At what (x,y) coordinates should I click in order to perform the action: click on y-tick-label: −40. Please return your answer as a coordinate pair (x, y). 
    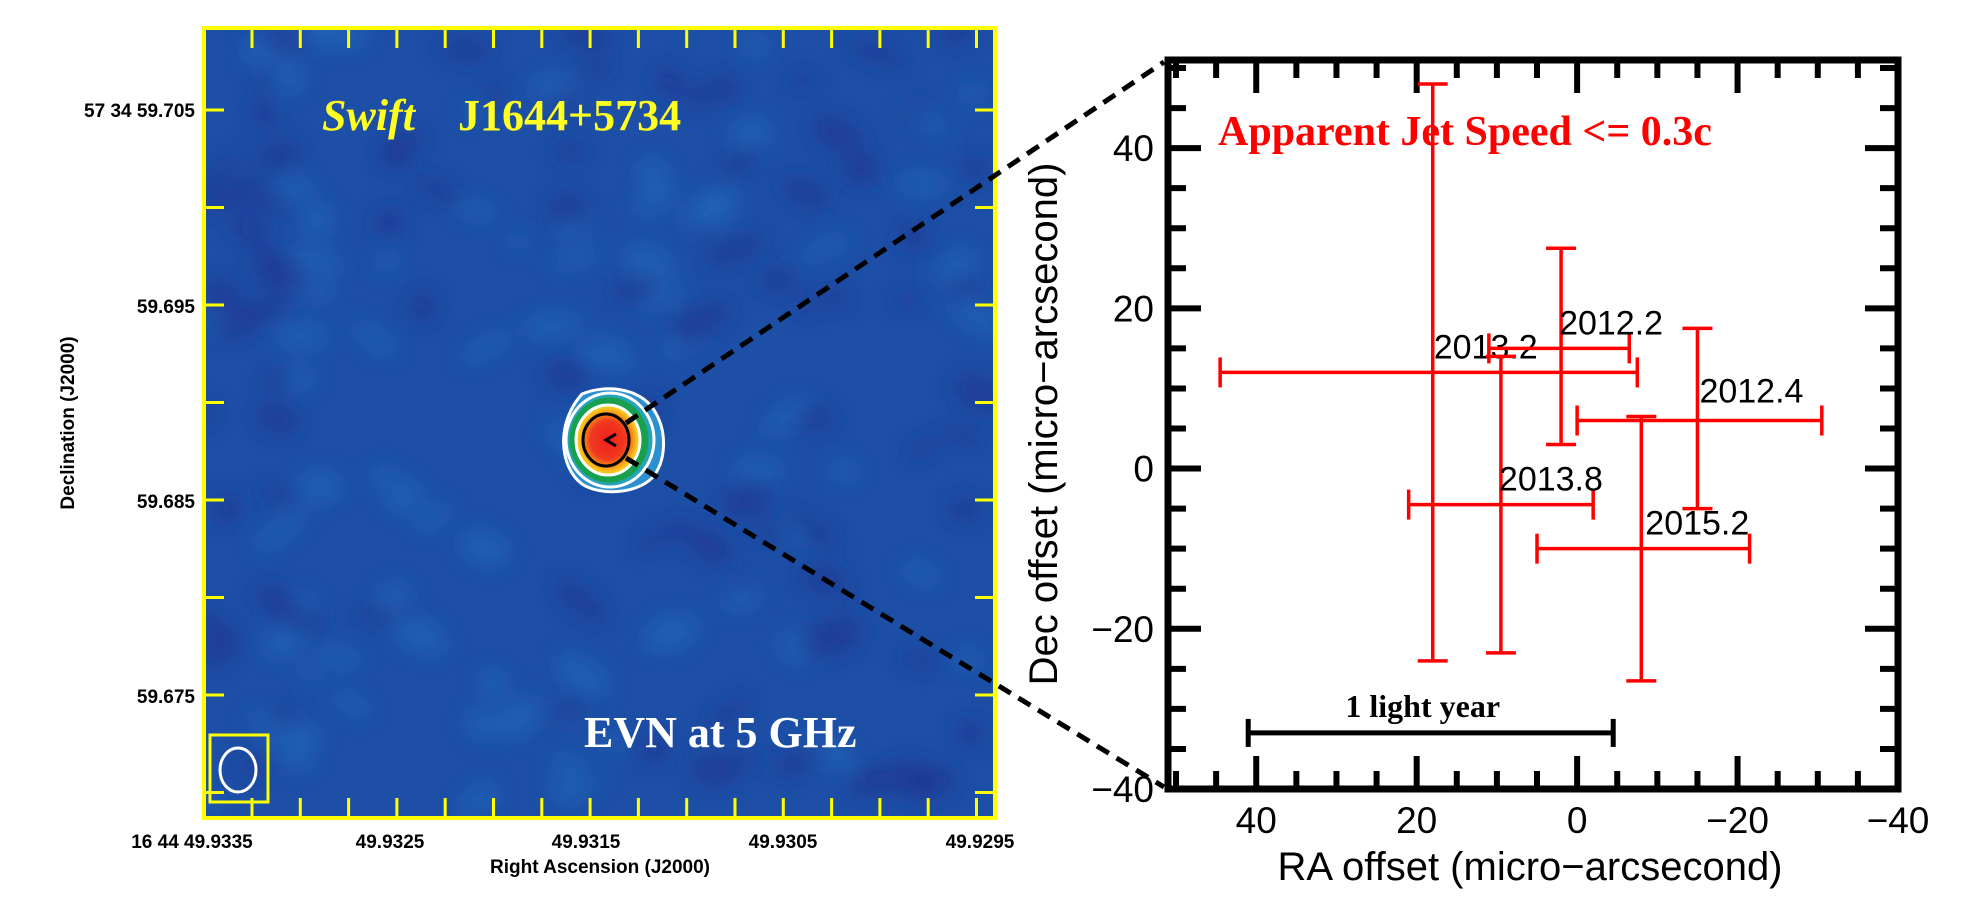
    Looking at the image, I should click on (1122, 789).